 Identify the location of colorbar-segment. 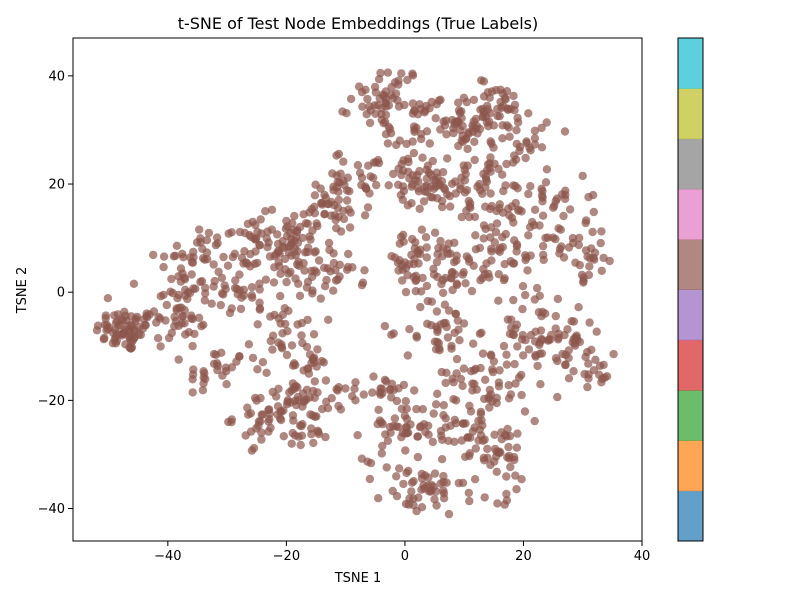
(690, 315).